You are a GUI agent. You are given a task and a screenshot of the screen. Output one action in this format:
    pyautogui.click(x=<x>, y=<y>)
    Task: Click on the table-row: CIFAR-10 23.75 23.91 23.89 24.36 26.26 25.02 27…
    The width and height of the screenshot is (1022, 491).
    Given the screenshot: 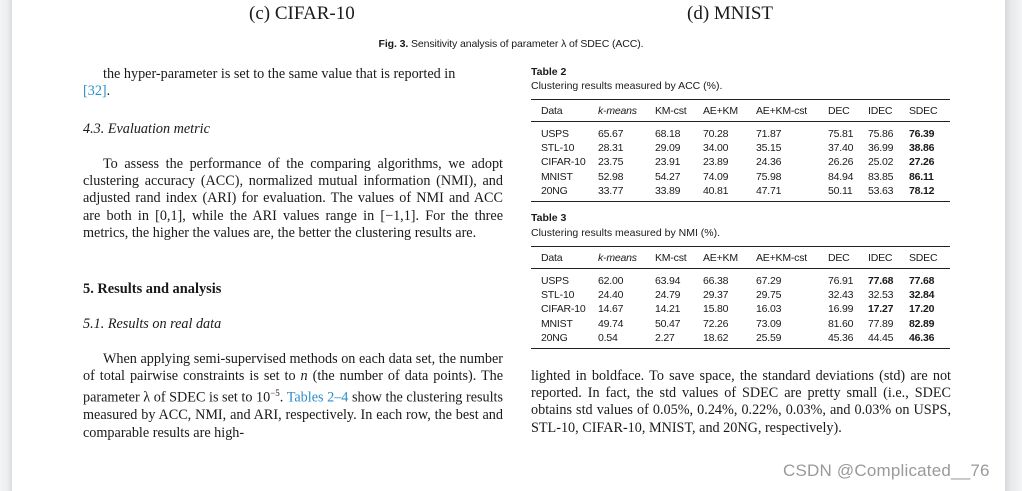 What is the action you would take?
    pyautogui.click(x=738, y=162)
    